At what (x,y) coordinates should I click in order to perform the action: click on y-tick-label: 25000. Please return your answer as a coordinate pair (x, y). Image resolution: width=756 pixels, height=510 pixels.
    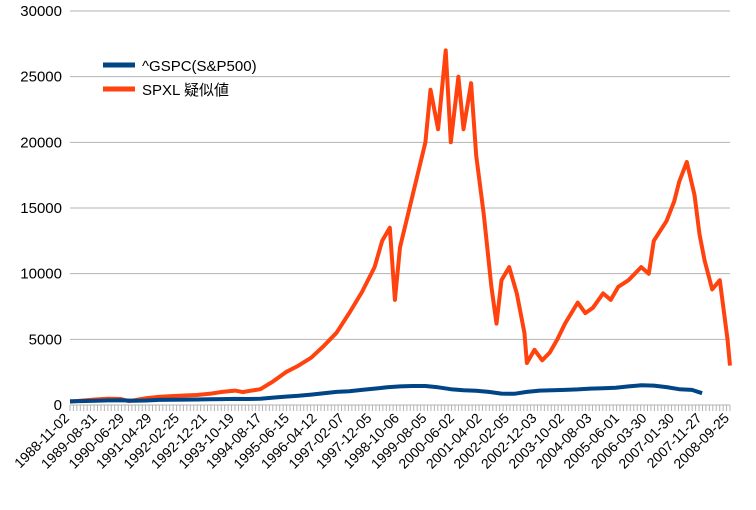
    Looking at the image, I should click on (41, 77).